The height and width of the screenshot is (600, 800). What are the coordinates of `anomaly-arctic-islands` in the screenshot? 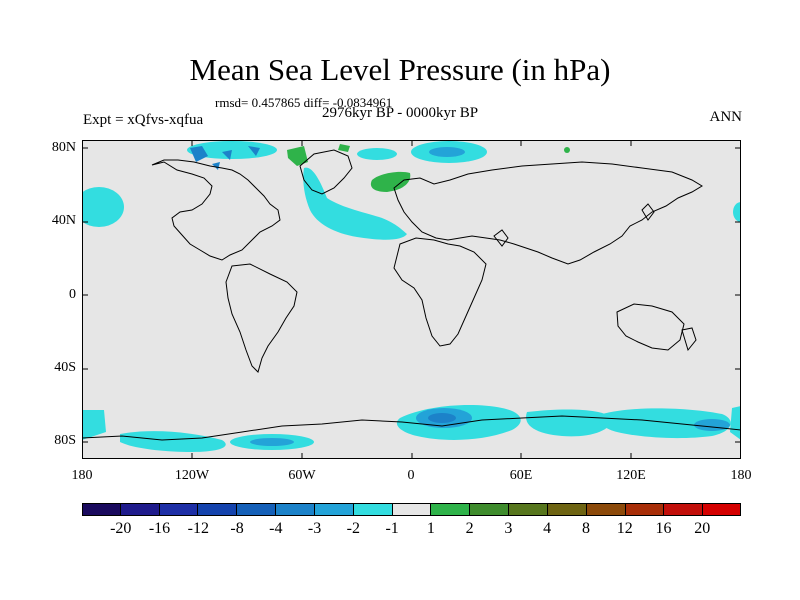 It's located at (225, 158).